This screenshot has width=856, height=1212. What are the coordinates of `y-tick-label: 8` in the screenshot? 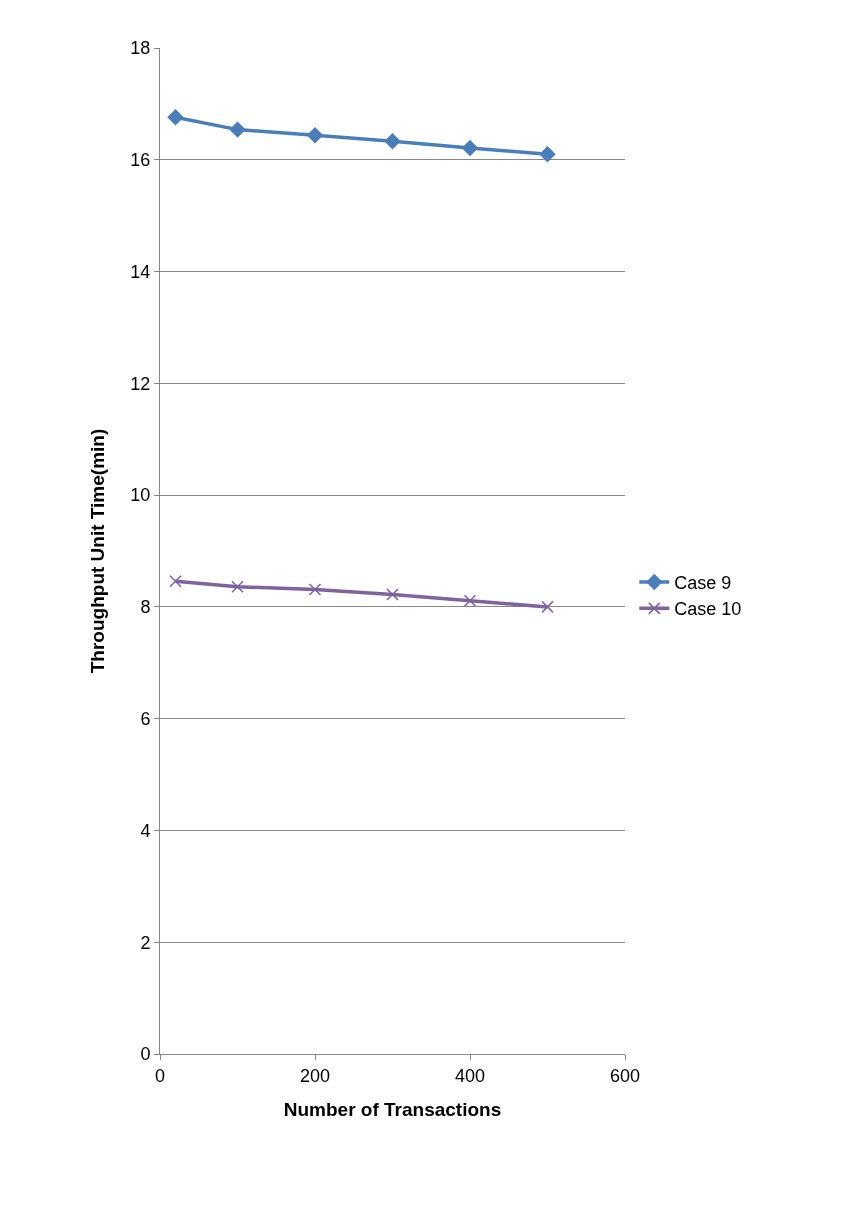 It's located at (145, 607).